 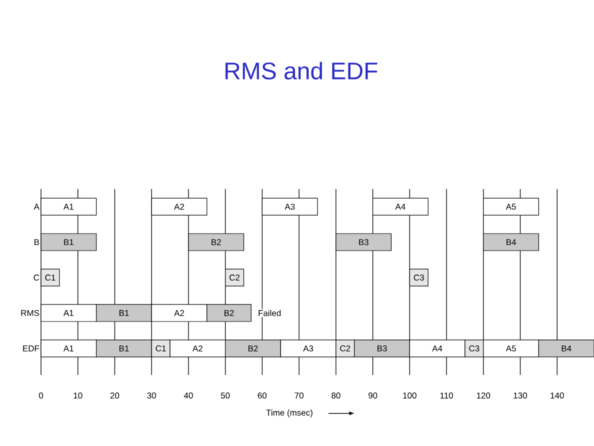 I want to click on y-tick-label: B, so click(x=37, y=242).